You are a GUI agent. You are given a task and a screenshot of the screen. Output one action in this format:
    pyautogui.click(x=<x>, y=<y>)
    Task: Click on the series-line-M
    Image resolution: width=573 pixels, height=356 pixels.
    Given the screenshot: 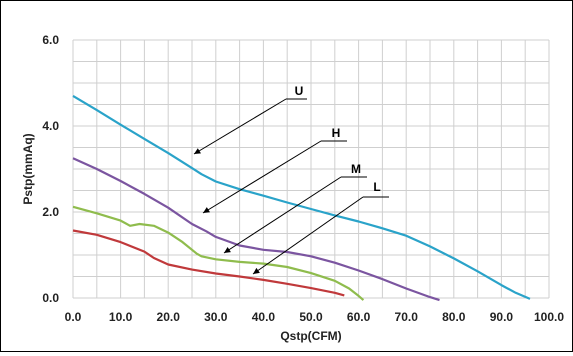 What is the action you would take?
    pyautogui.click(x=218, y=253)
    